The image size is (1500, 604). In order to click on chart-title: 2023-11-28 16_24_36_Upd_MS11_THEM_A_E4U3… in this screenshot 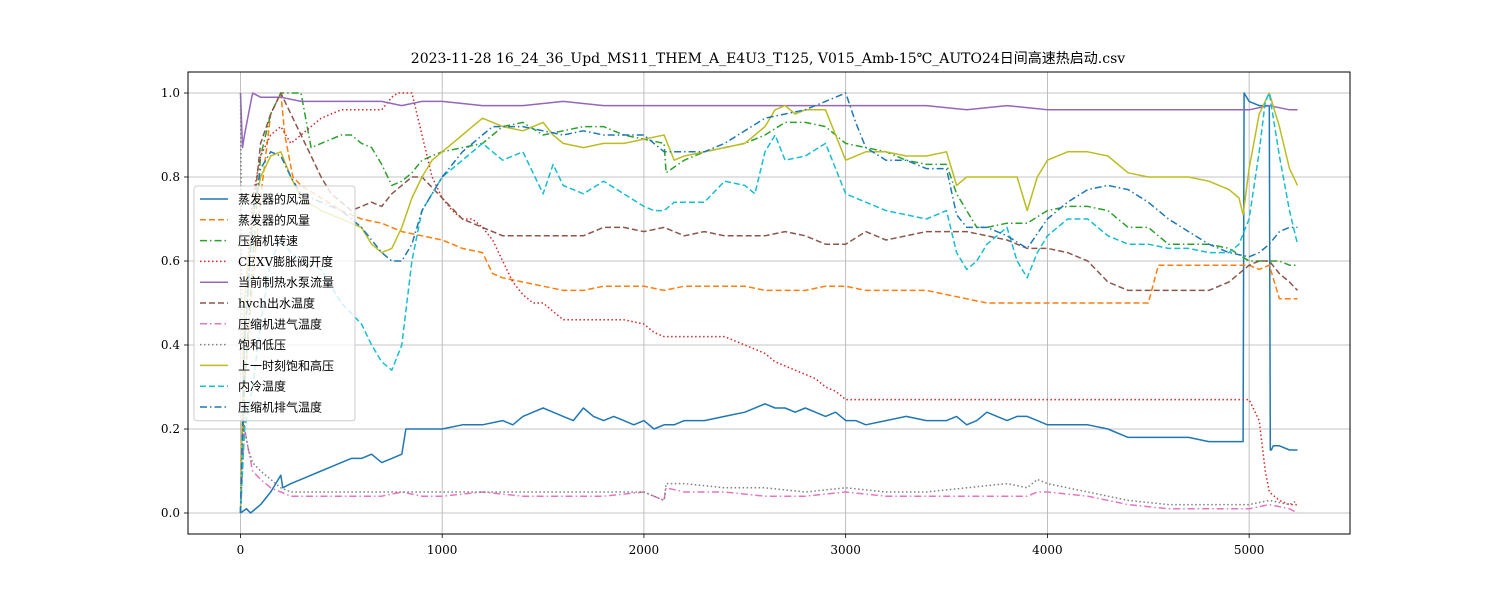, I will do `click(768, 58)`.